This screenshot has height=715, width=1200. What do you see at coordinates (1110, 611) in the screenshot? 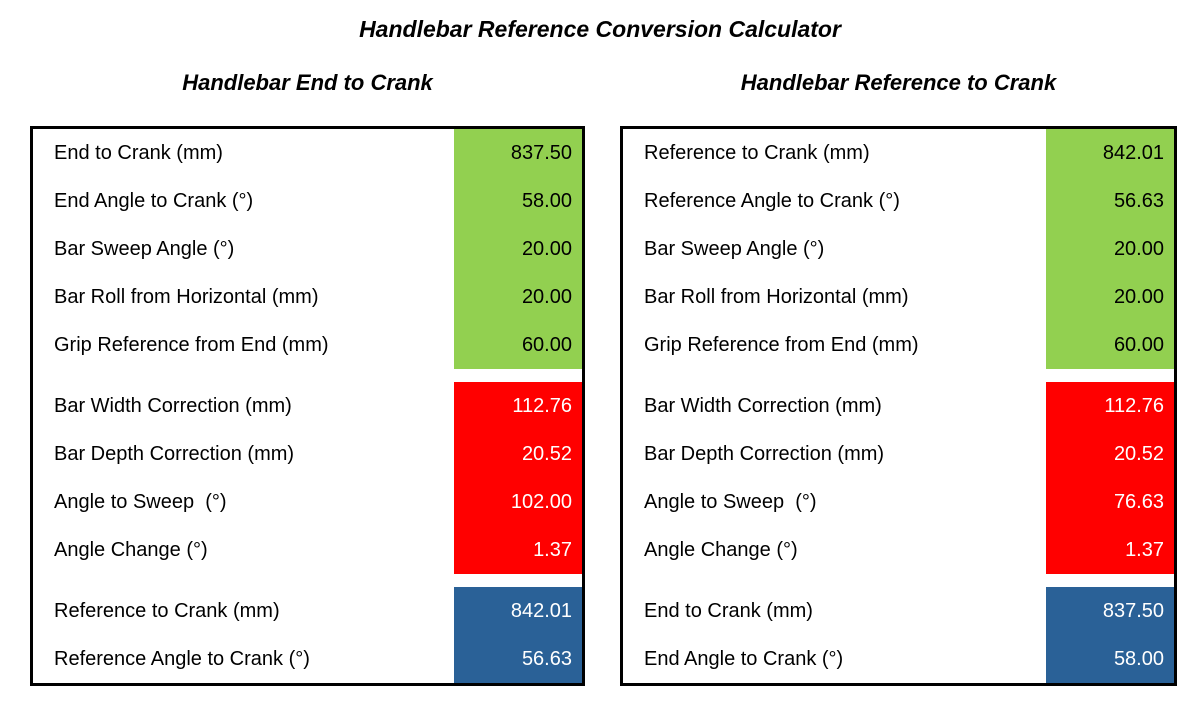
I see `output-cell: 837.50` at bounding box center [1110, 611].